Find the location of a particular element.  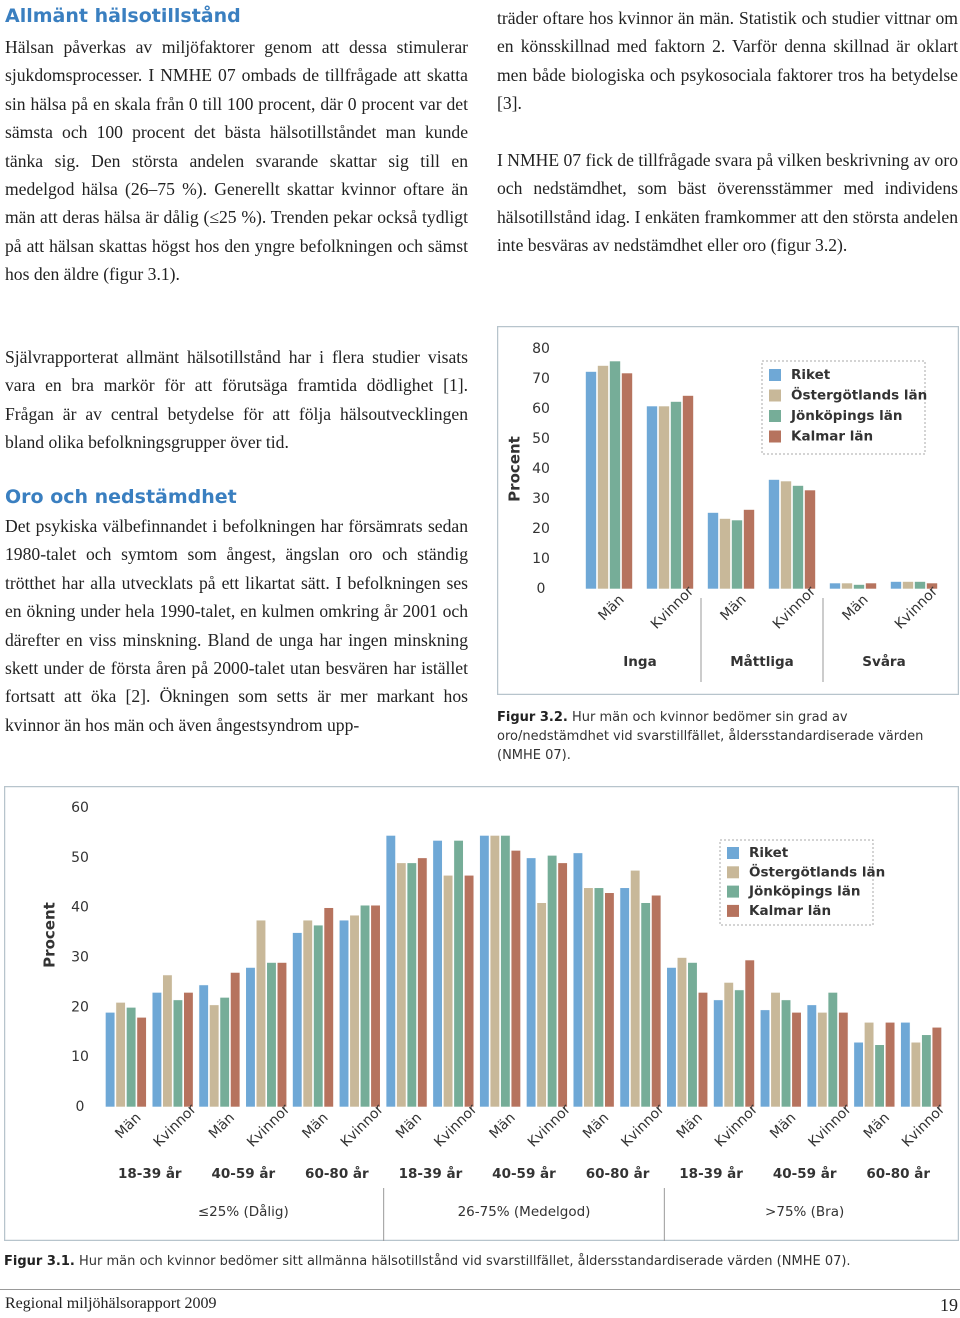

y-tick-label: 40 is located at coordinates (80, 908).